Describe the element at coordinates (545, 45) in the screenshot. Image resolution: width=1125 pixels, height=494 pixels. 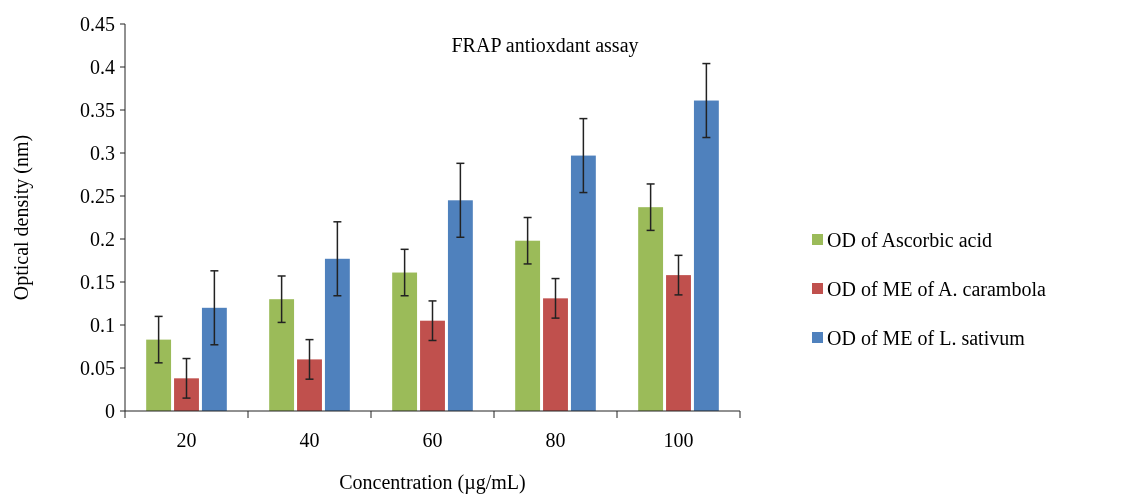
I see `text: FRAP antioxdant assay` at that location.